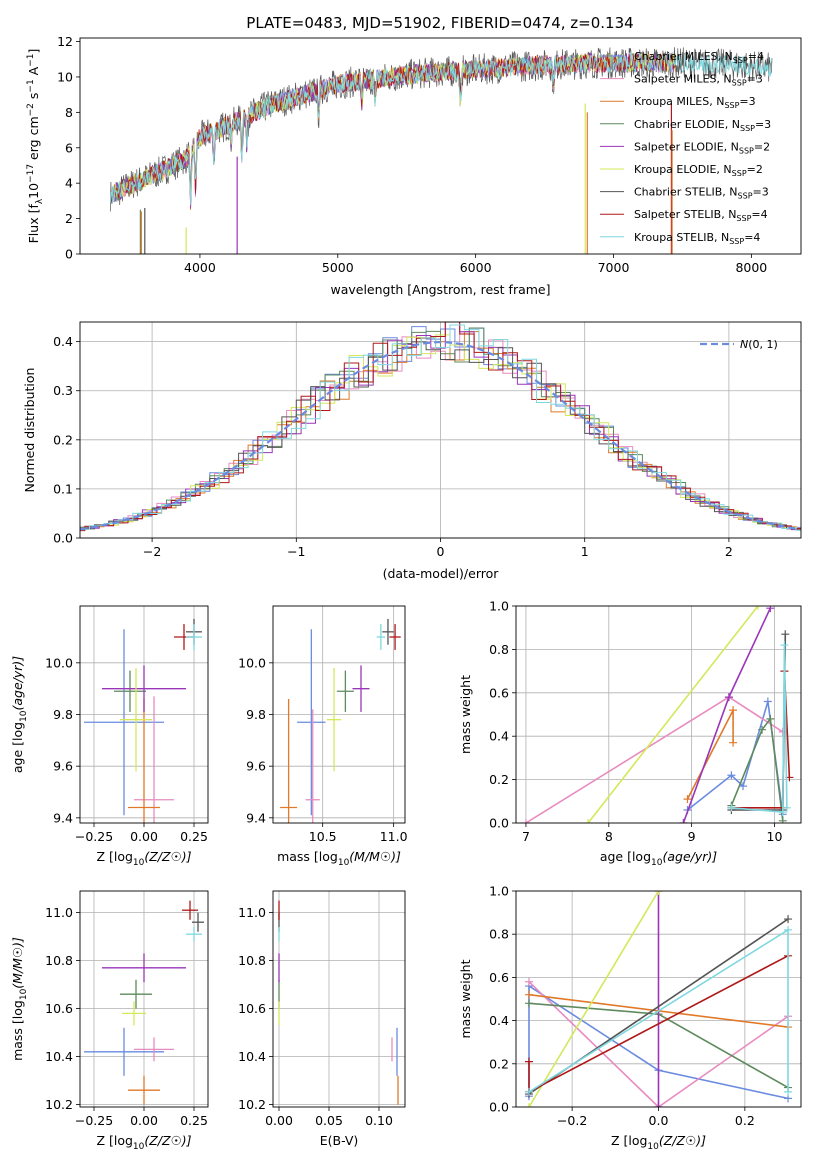  Describe the element at coordinates (379, 1120) in the screenshot. I see `x-tick-label: 0.10` at that location.